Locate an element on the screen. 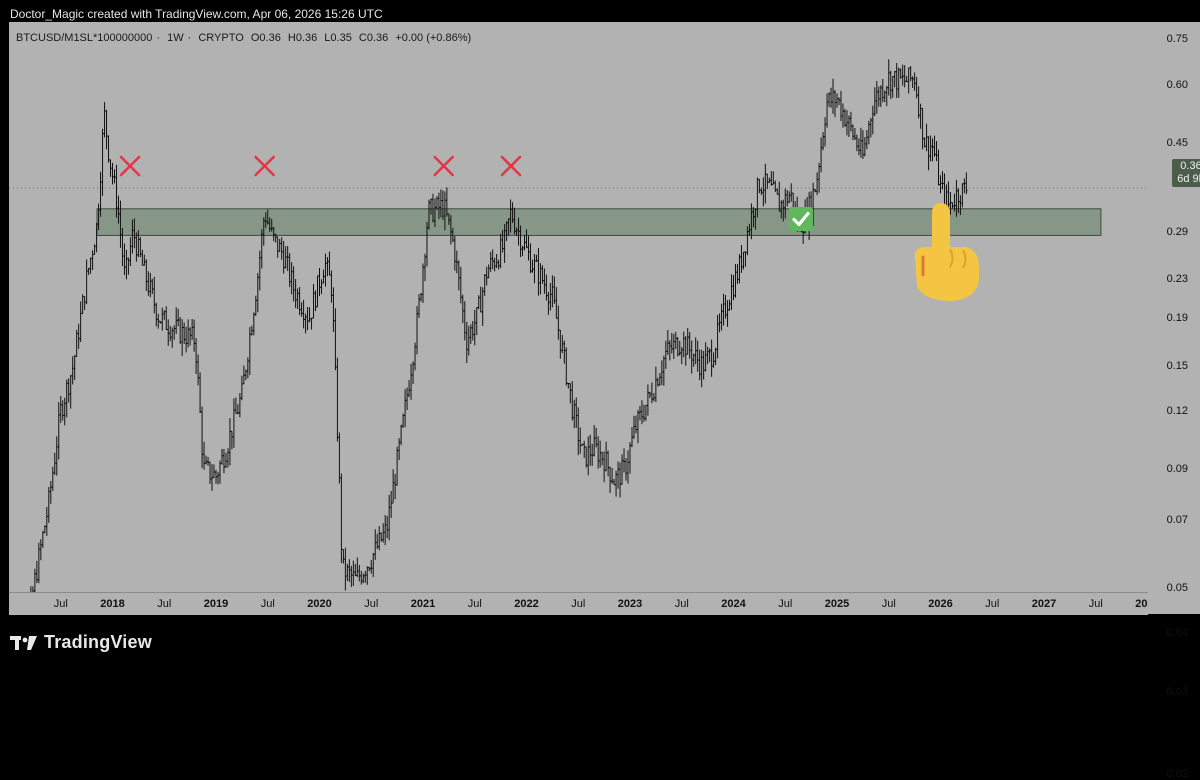  legend-exchange: CRYPTO is located at coordinates (221, 38).